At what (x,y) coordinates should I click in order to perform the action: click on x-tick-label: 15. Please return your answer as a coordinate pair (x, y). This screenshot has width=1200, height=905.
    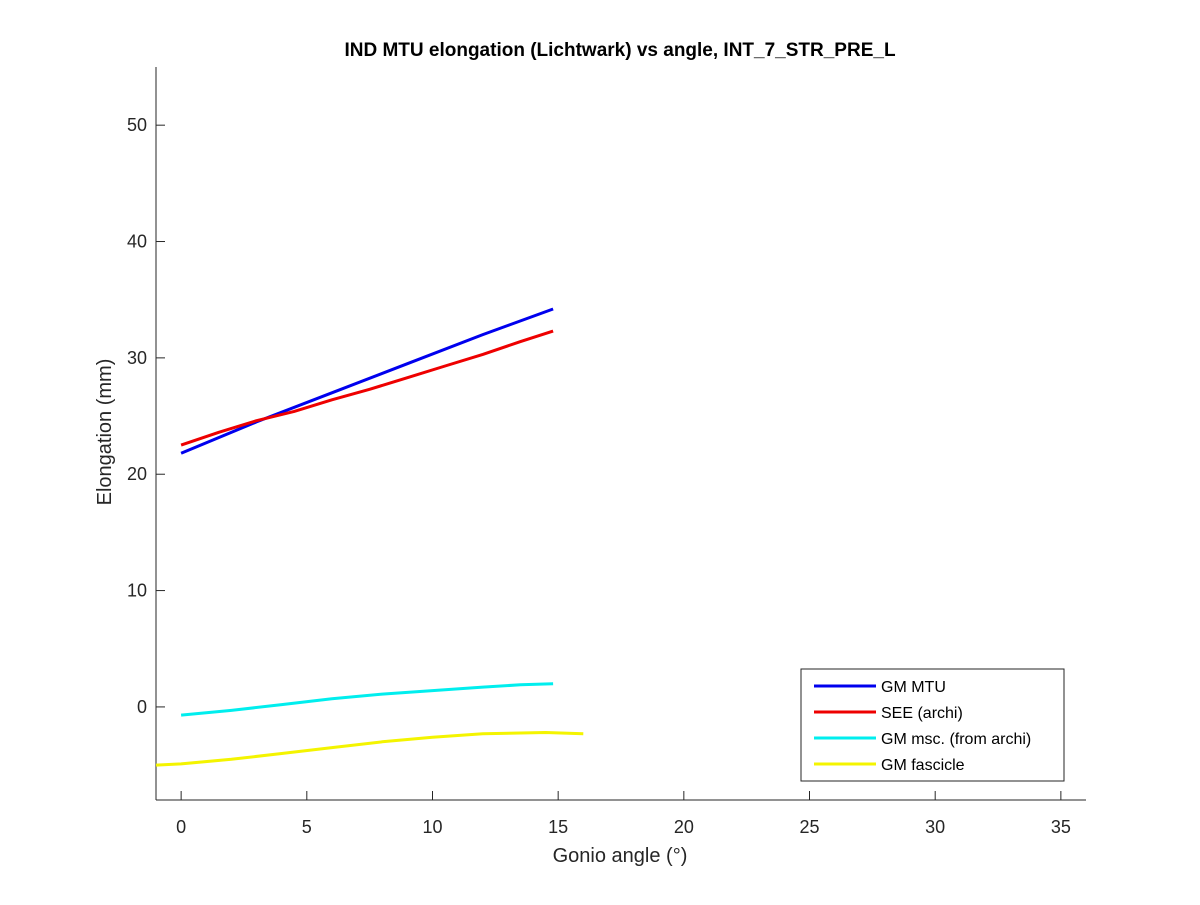
    Looking at the image, I should click on (558, 827).